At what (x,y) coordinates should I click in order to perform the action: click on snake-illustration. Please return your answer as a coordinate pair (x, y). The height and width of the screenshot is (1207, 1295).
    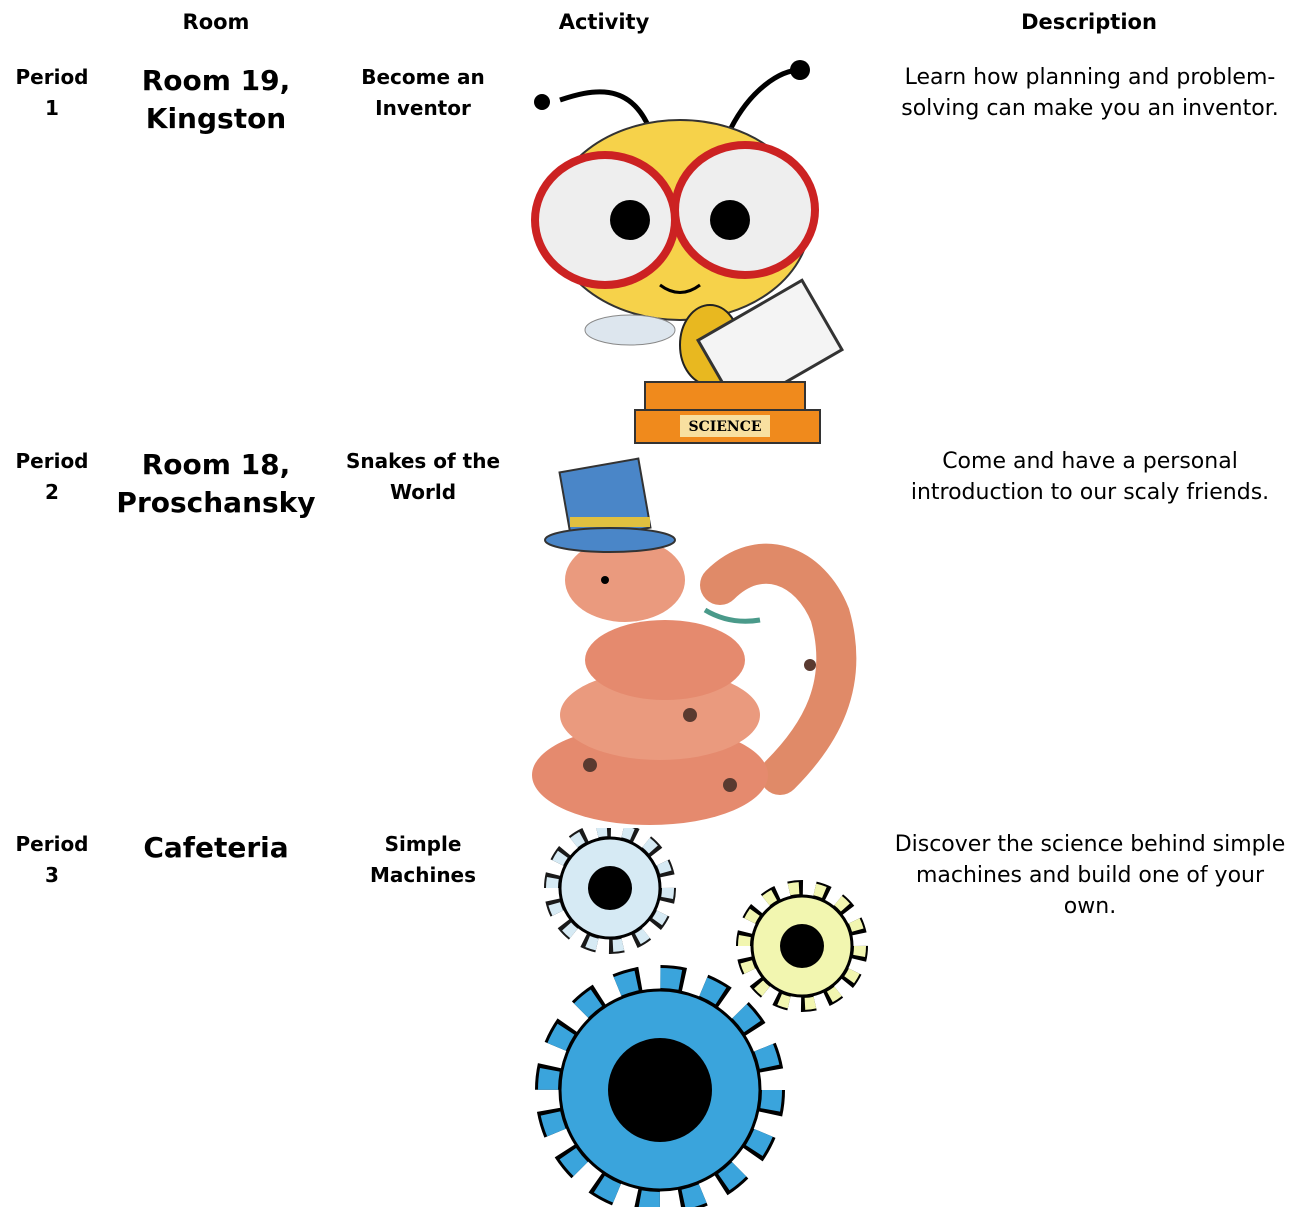
    Looking at the image, I should click on (694, 641).